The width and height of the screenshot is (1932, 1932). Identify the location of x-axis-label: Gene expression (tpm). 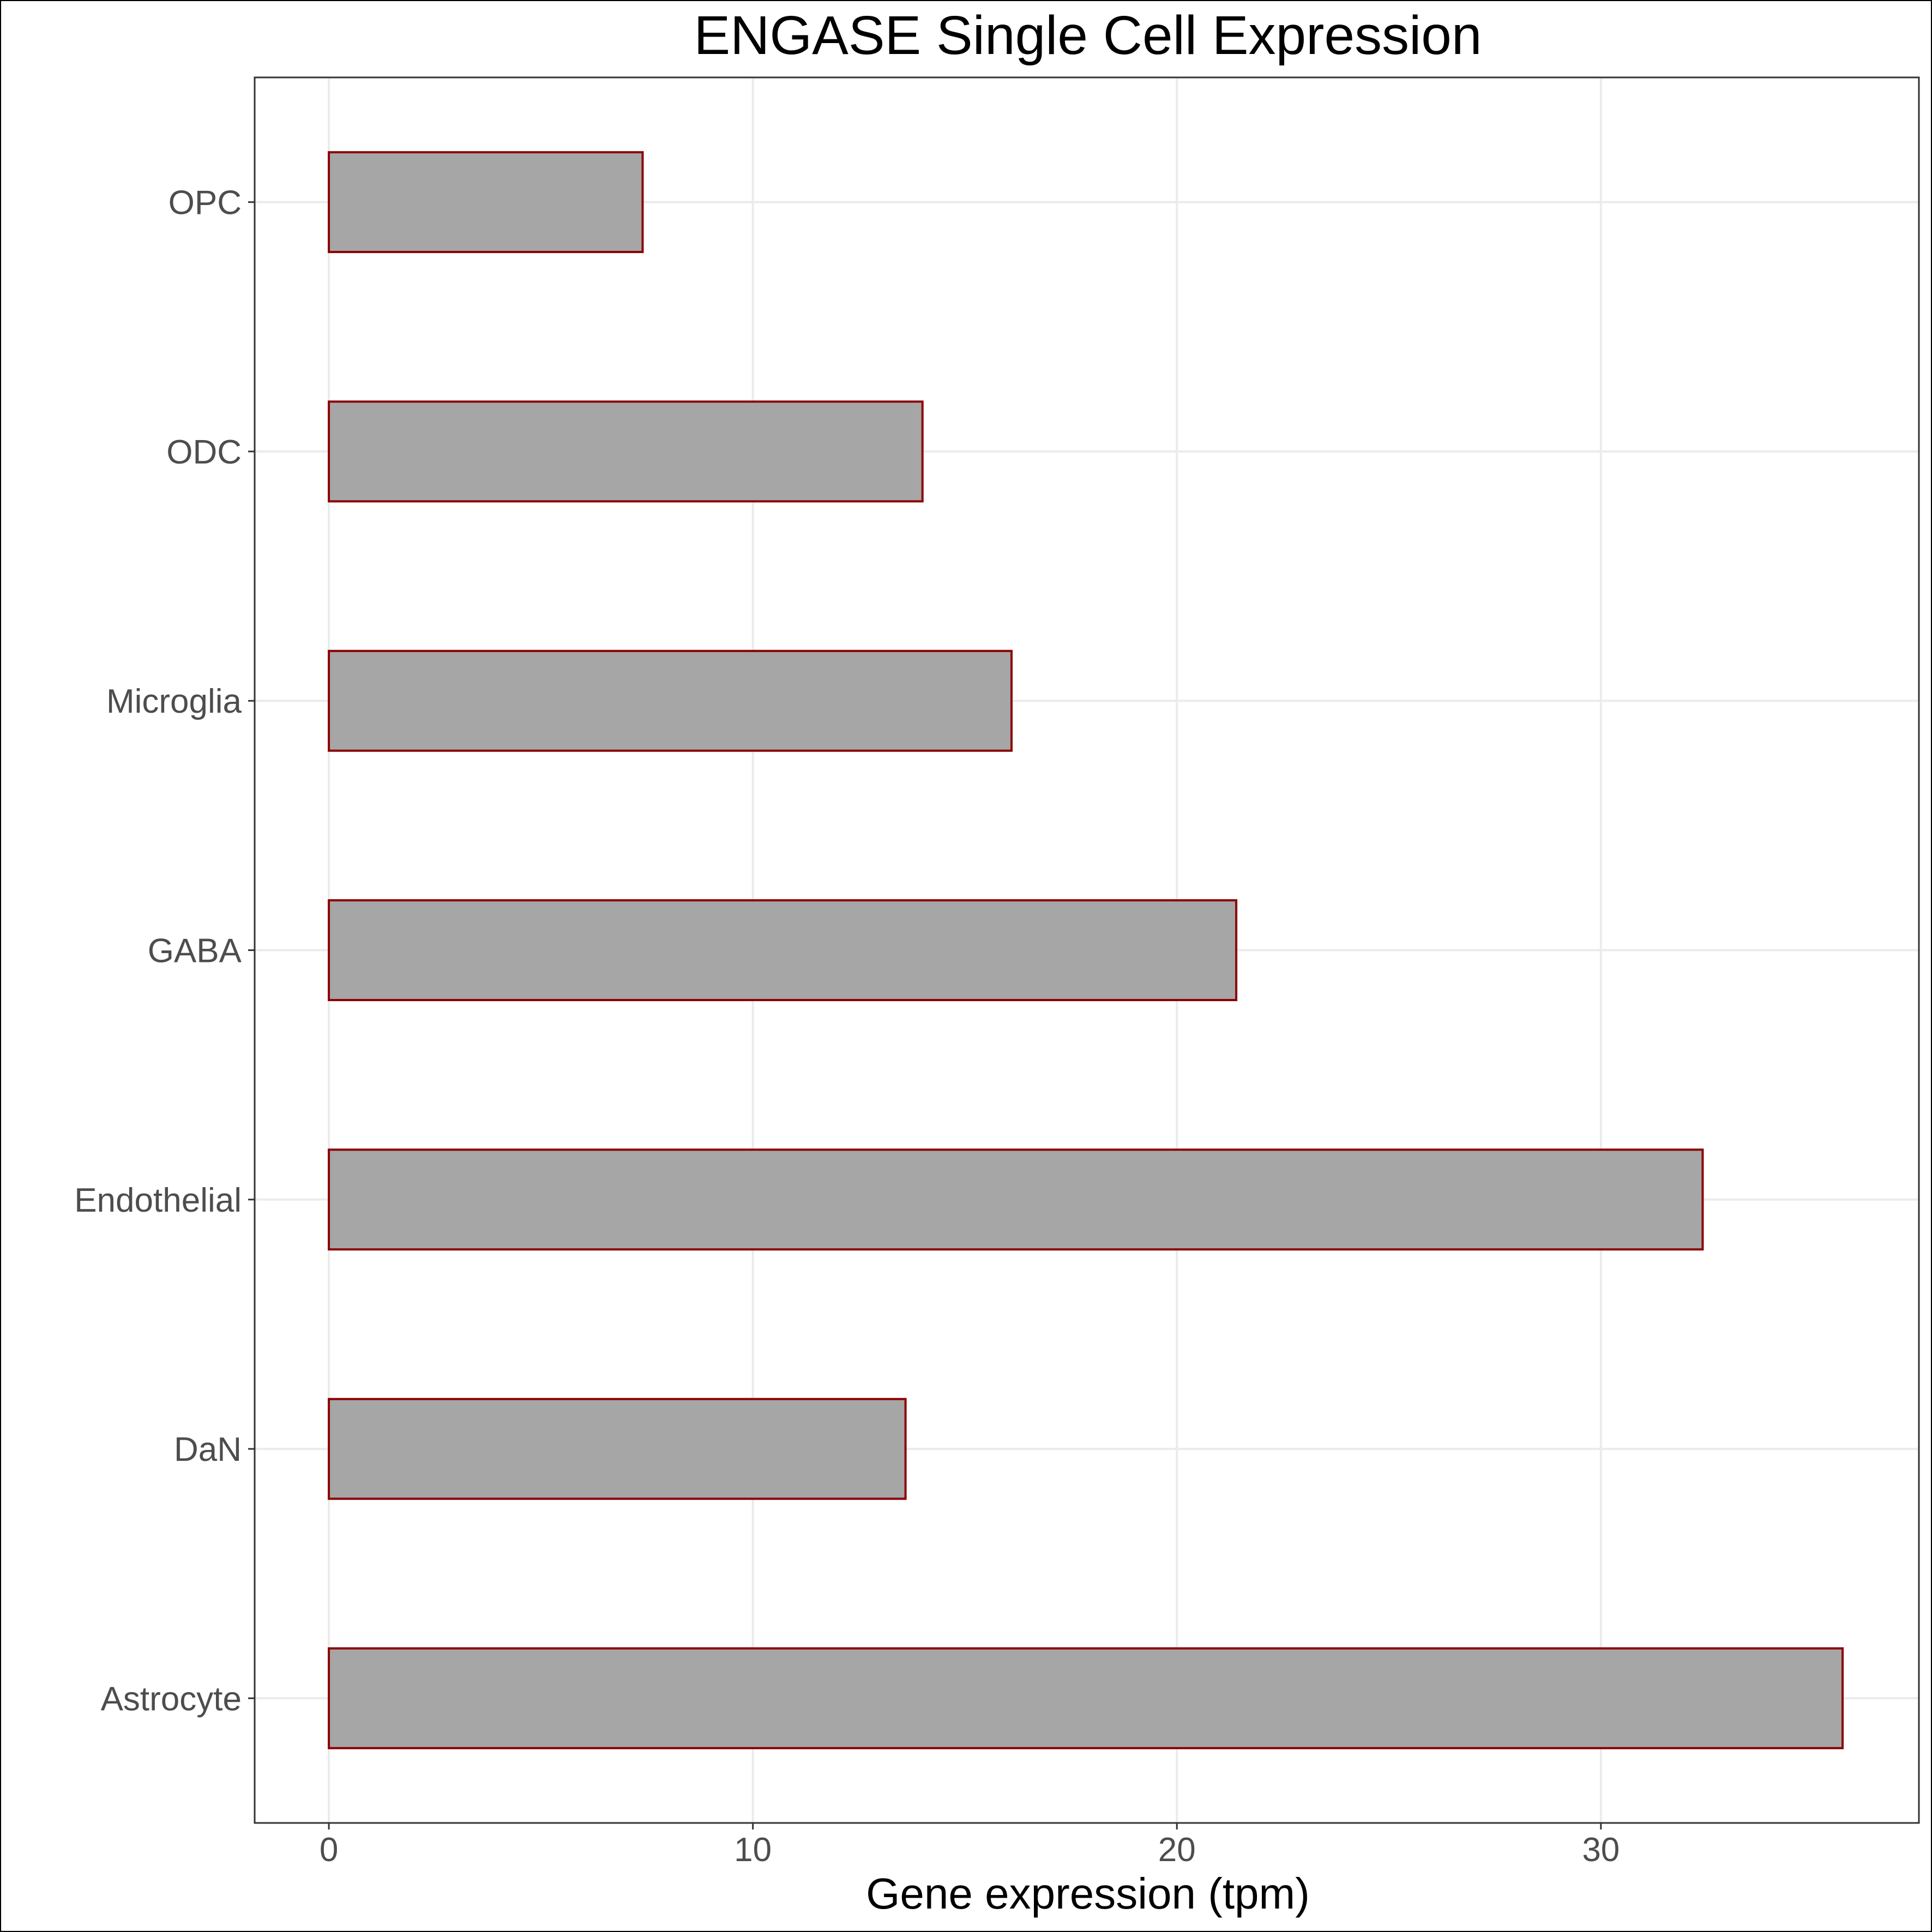
(1088, 1893).